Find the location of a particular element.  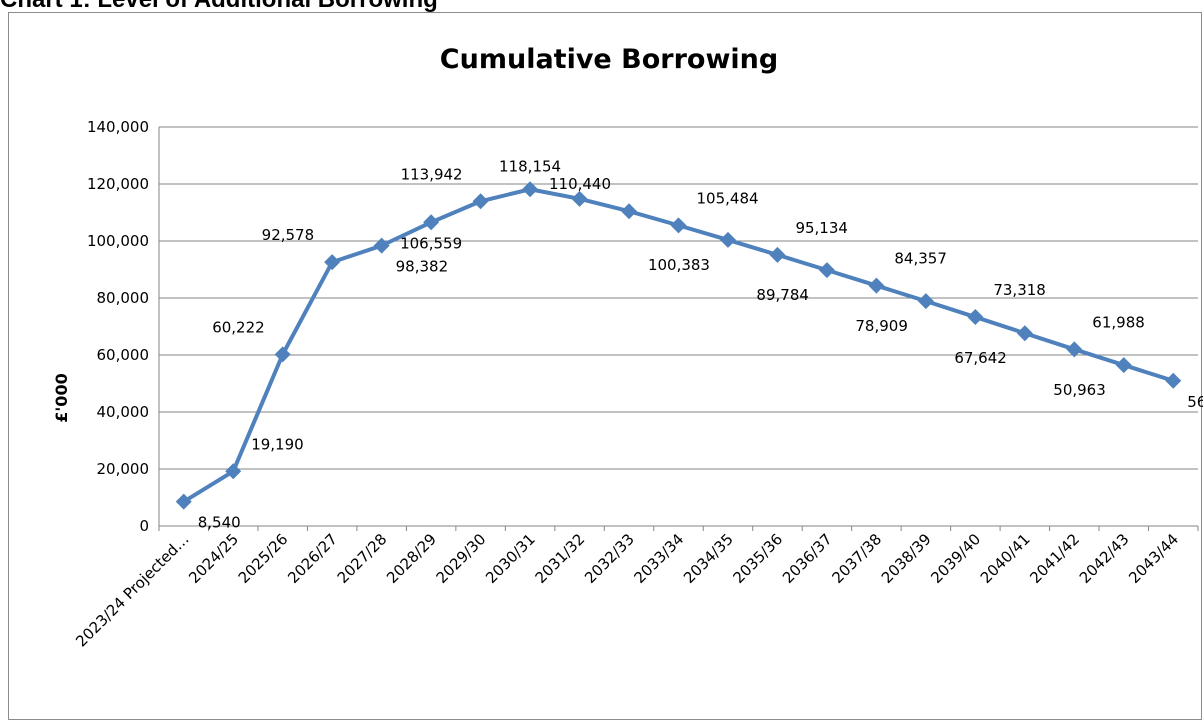

x-tick-label: 2026/27 is located at coordinates (312, 558).